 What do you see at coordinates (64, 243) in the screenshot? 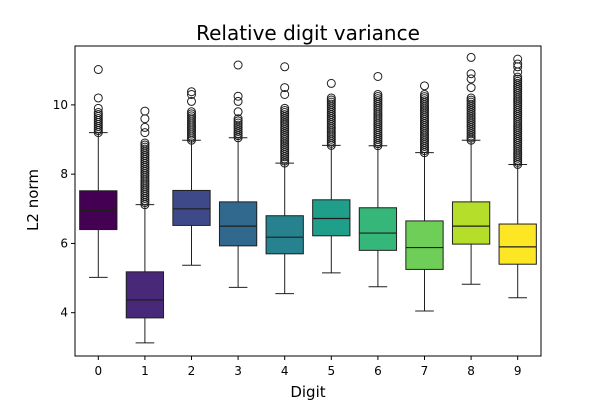
I see `y-tick-label: 6` at bounding box center [64, 243].